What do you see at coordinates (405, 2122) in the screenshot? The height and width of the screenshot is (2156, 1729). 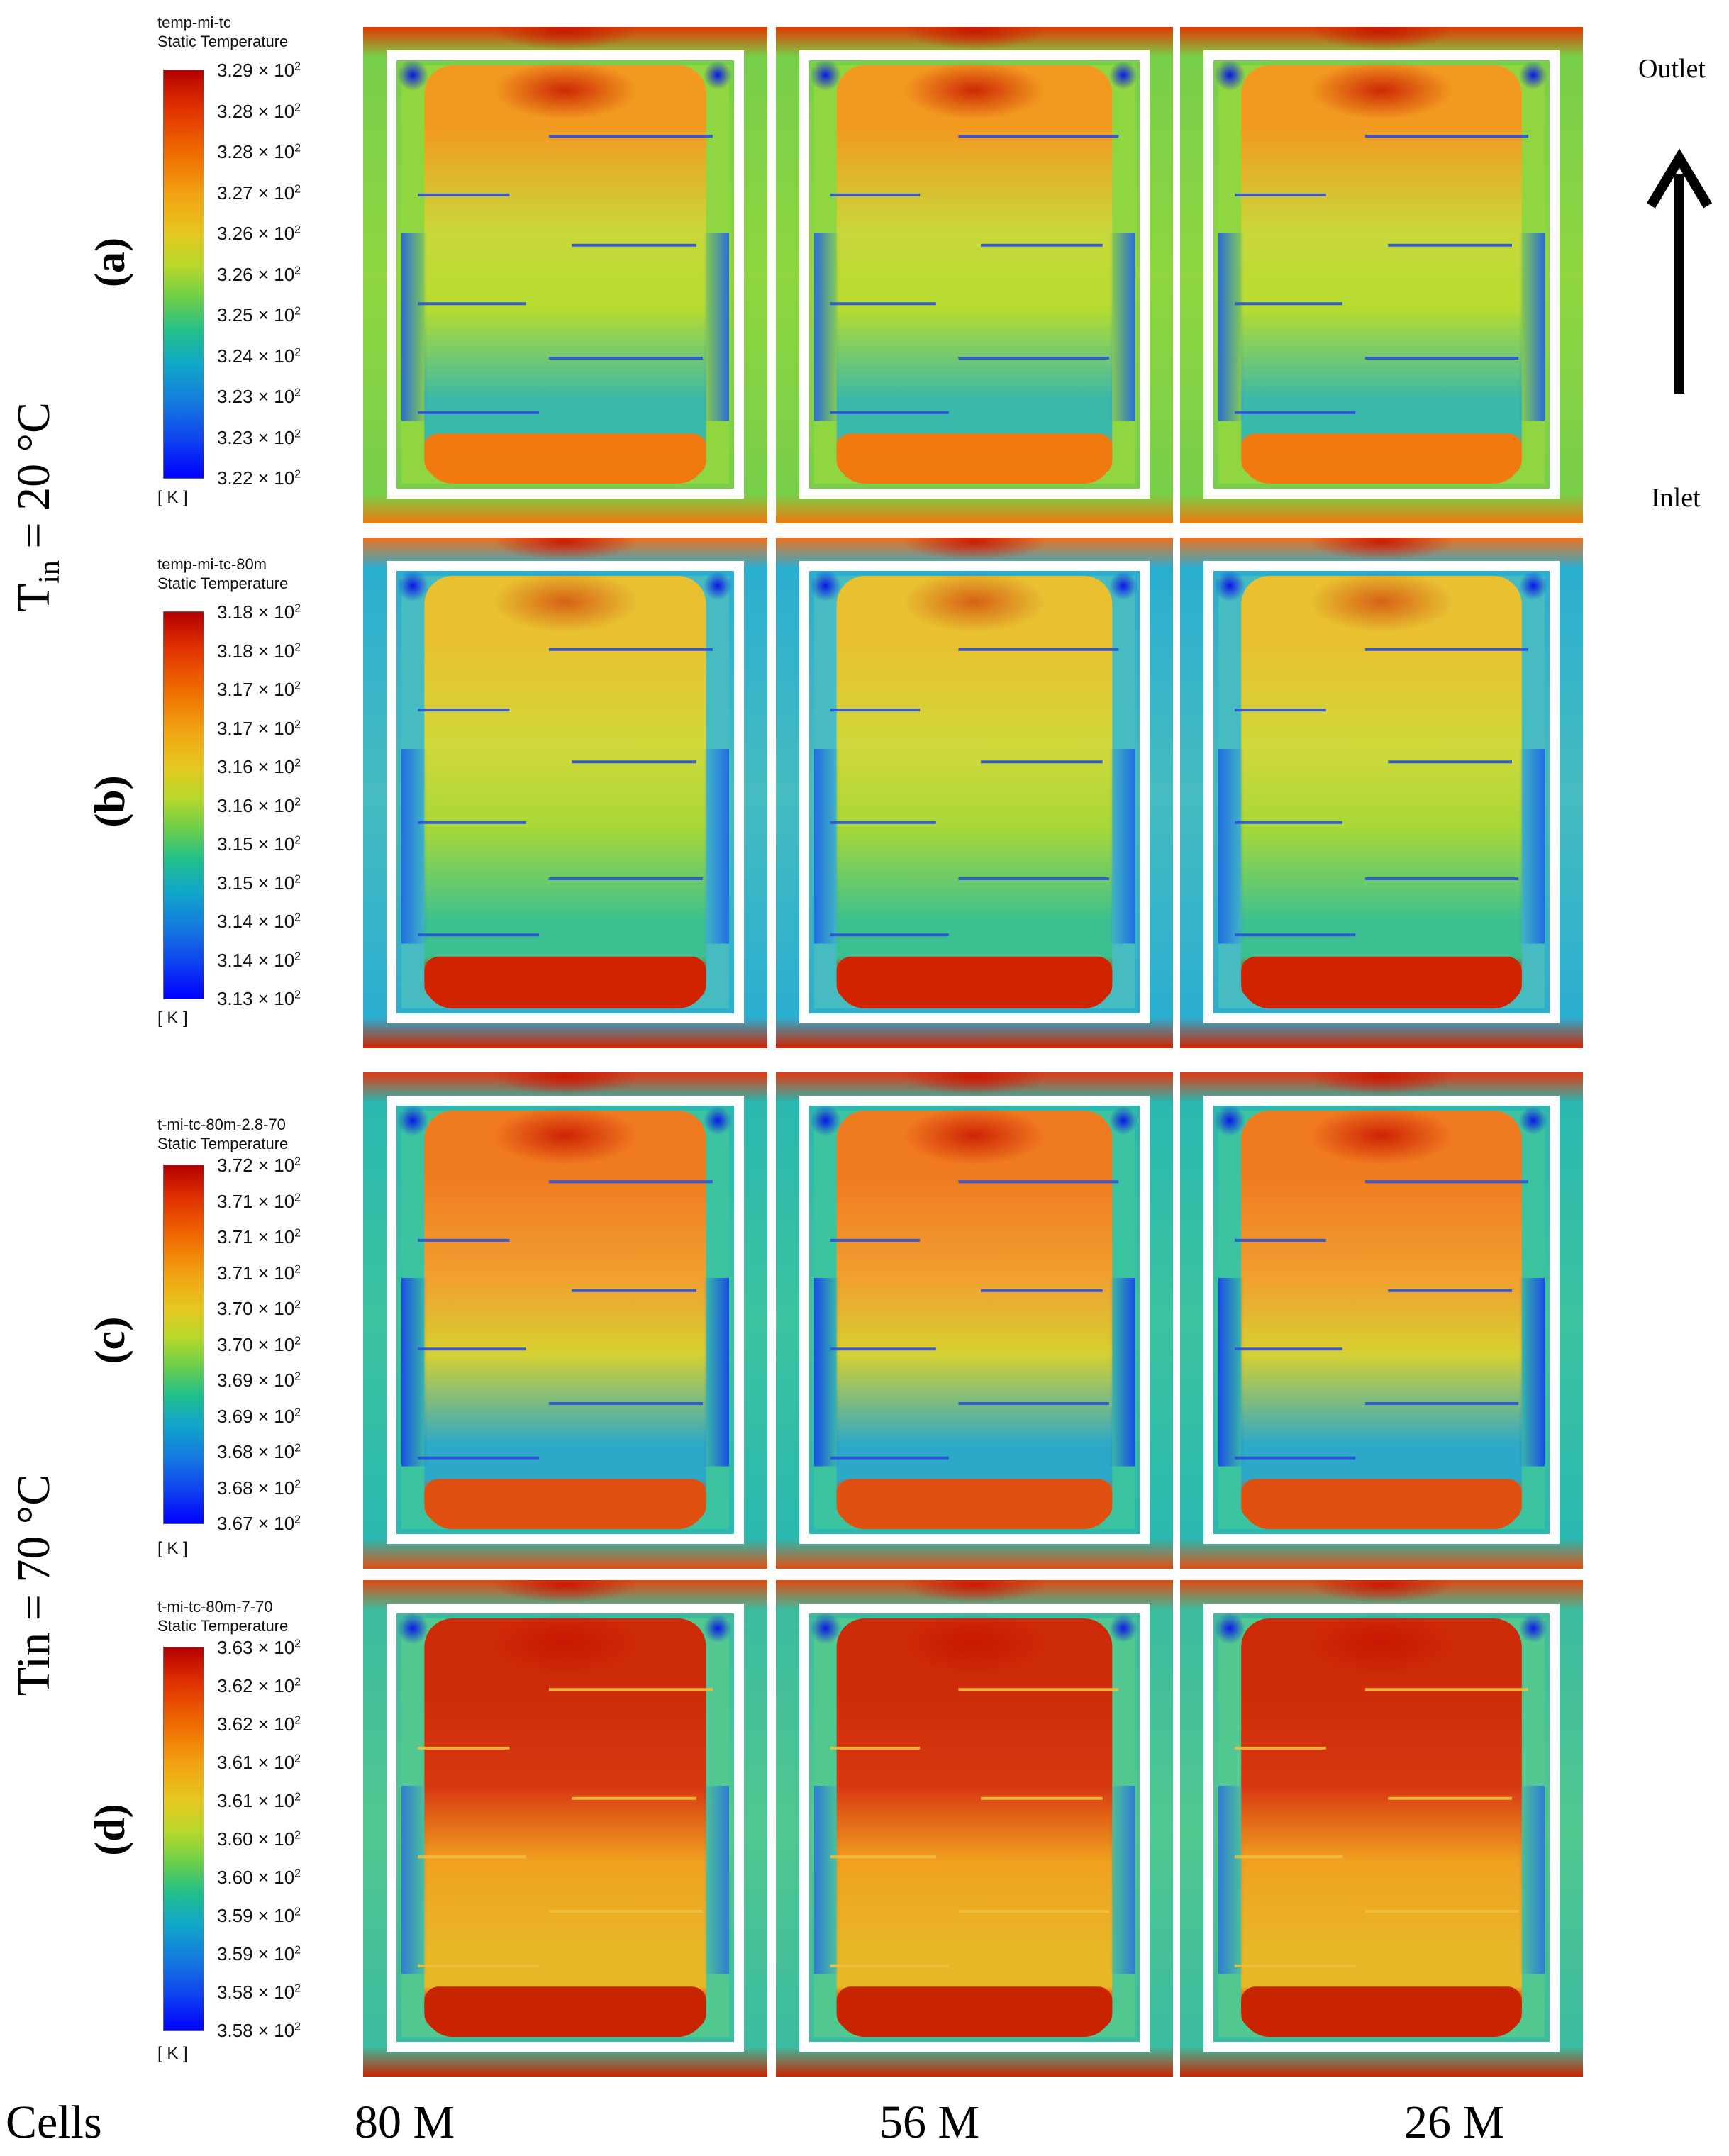 I see `cells-80m: 80 M` at bounding box center [405, 2122].